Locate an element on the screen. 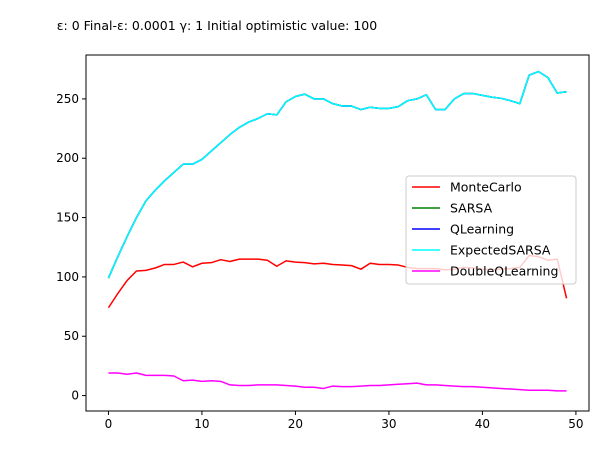 The width and height of the screenshot is (603, 458). legend-box is located at coordinates (491, 230).